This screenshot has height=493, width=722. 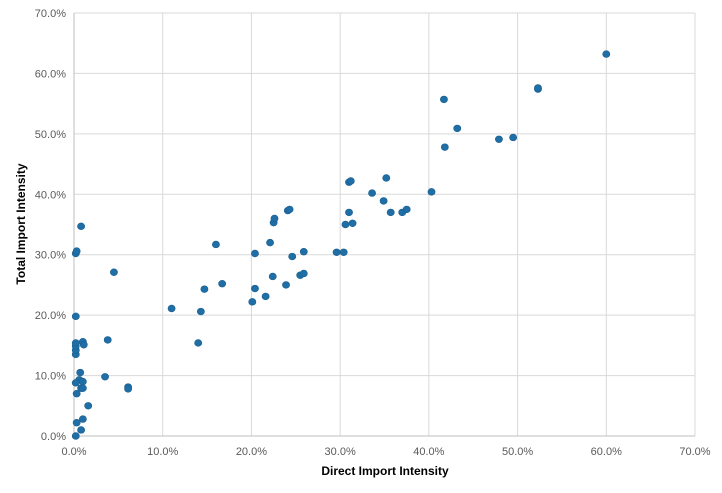 I want to click on y-tick-label: 40.0%, so click(x=50, y=195).